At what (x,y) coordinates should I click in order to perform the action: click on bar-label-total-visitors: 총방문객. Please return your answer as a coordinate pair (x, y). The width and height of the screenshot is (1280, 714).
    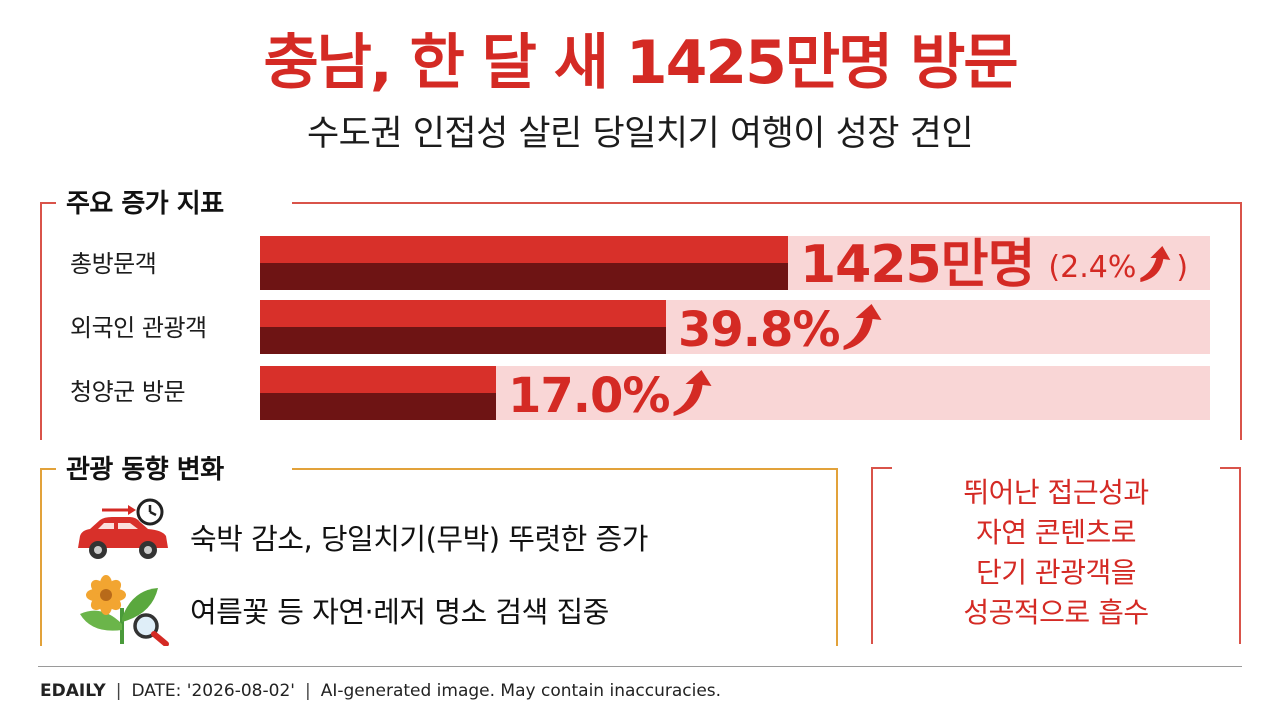
    Looking at the image, I should click on (113, 264).